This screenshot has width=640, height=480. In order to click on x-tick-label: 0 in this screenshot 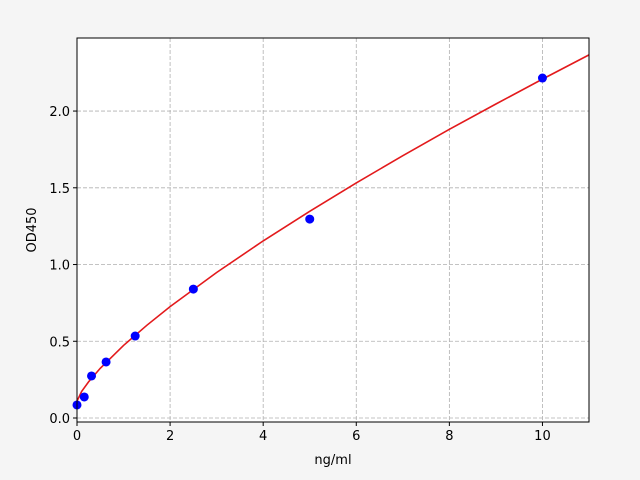, I will do `click(77, 436)`.